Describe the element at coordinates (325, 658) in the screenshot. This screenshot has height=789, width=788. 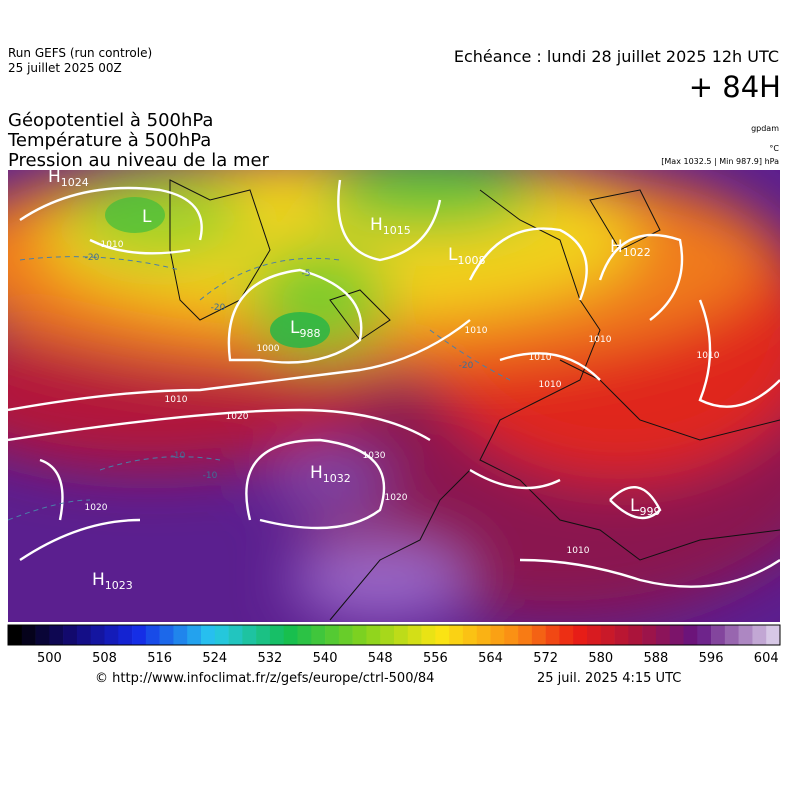
I see `colorbar-tick-label: 540` at that location.